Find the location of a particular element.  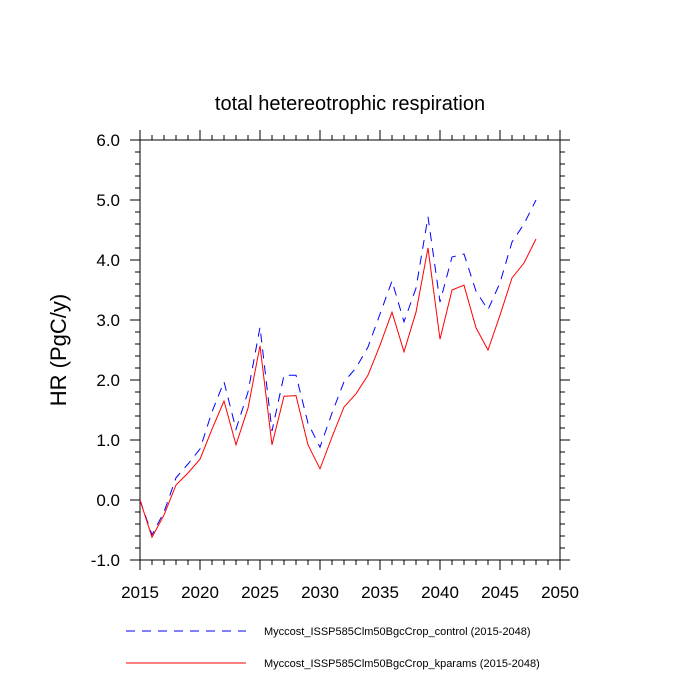

y-axis-label: HR (PgC/y) is located at coordinates (58, 350).